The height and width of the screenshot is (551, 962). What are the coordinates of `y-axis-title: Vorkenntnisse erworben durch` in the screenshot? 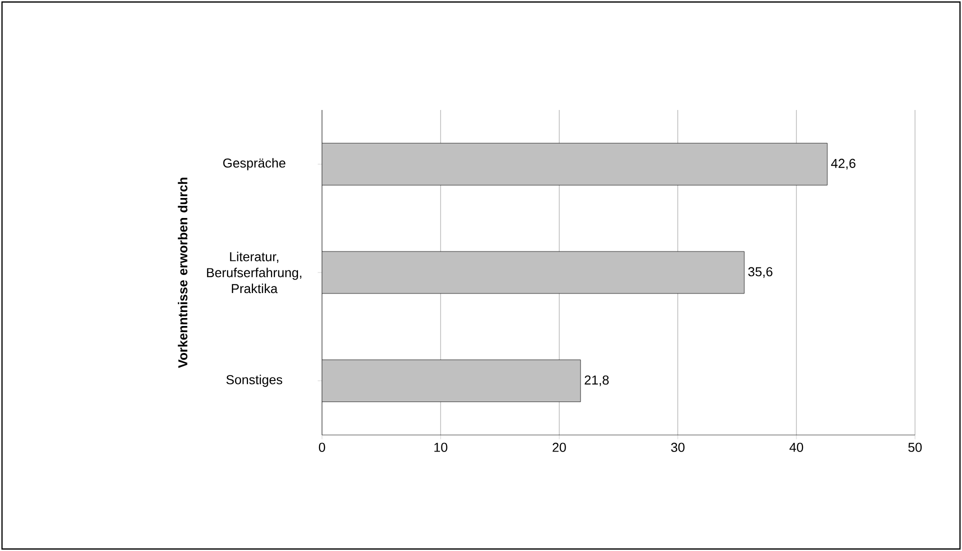 It's located at (183, 273).